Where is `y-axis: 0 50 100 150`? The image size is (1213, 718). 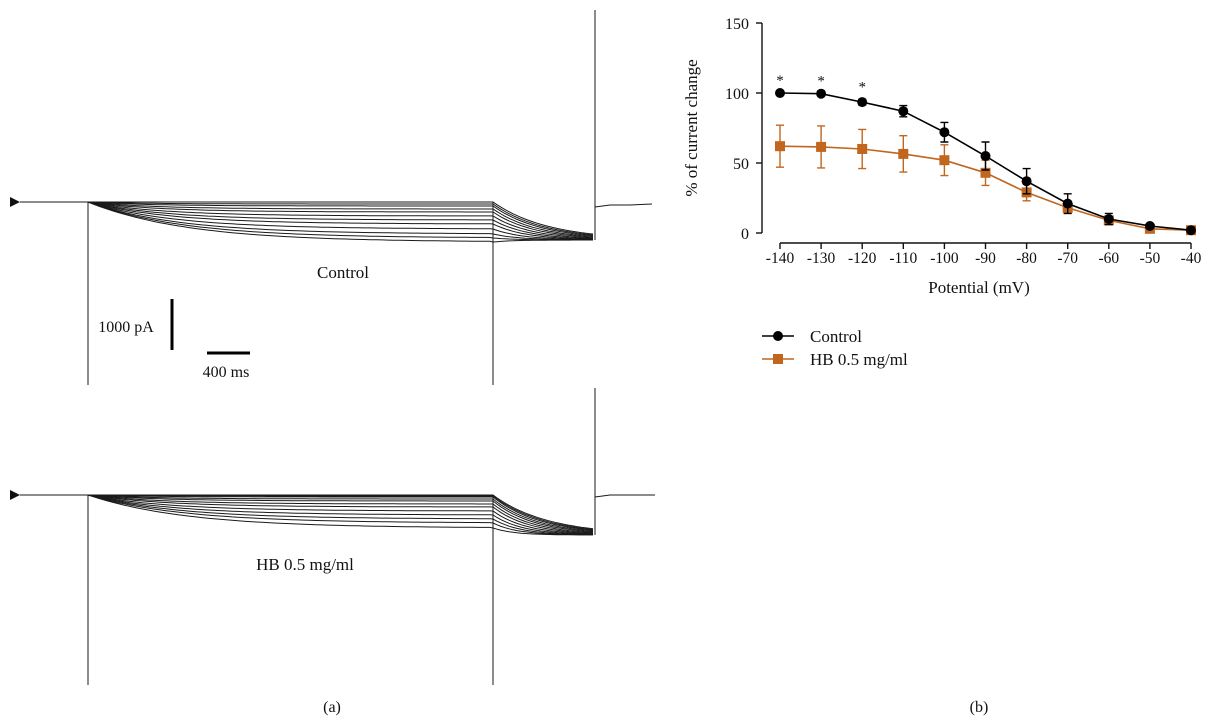
y-axis: 0 50 100 150 is located at coordinates (744, 129).